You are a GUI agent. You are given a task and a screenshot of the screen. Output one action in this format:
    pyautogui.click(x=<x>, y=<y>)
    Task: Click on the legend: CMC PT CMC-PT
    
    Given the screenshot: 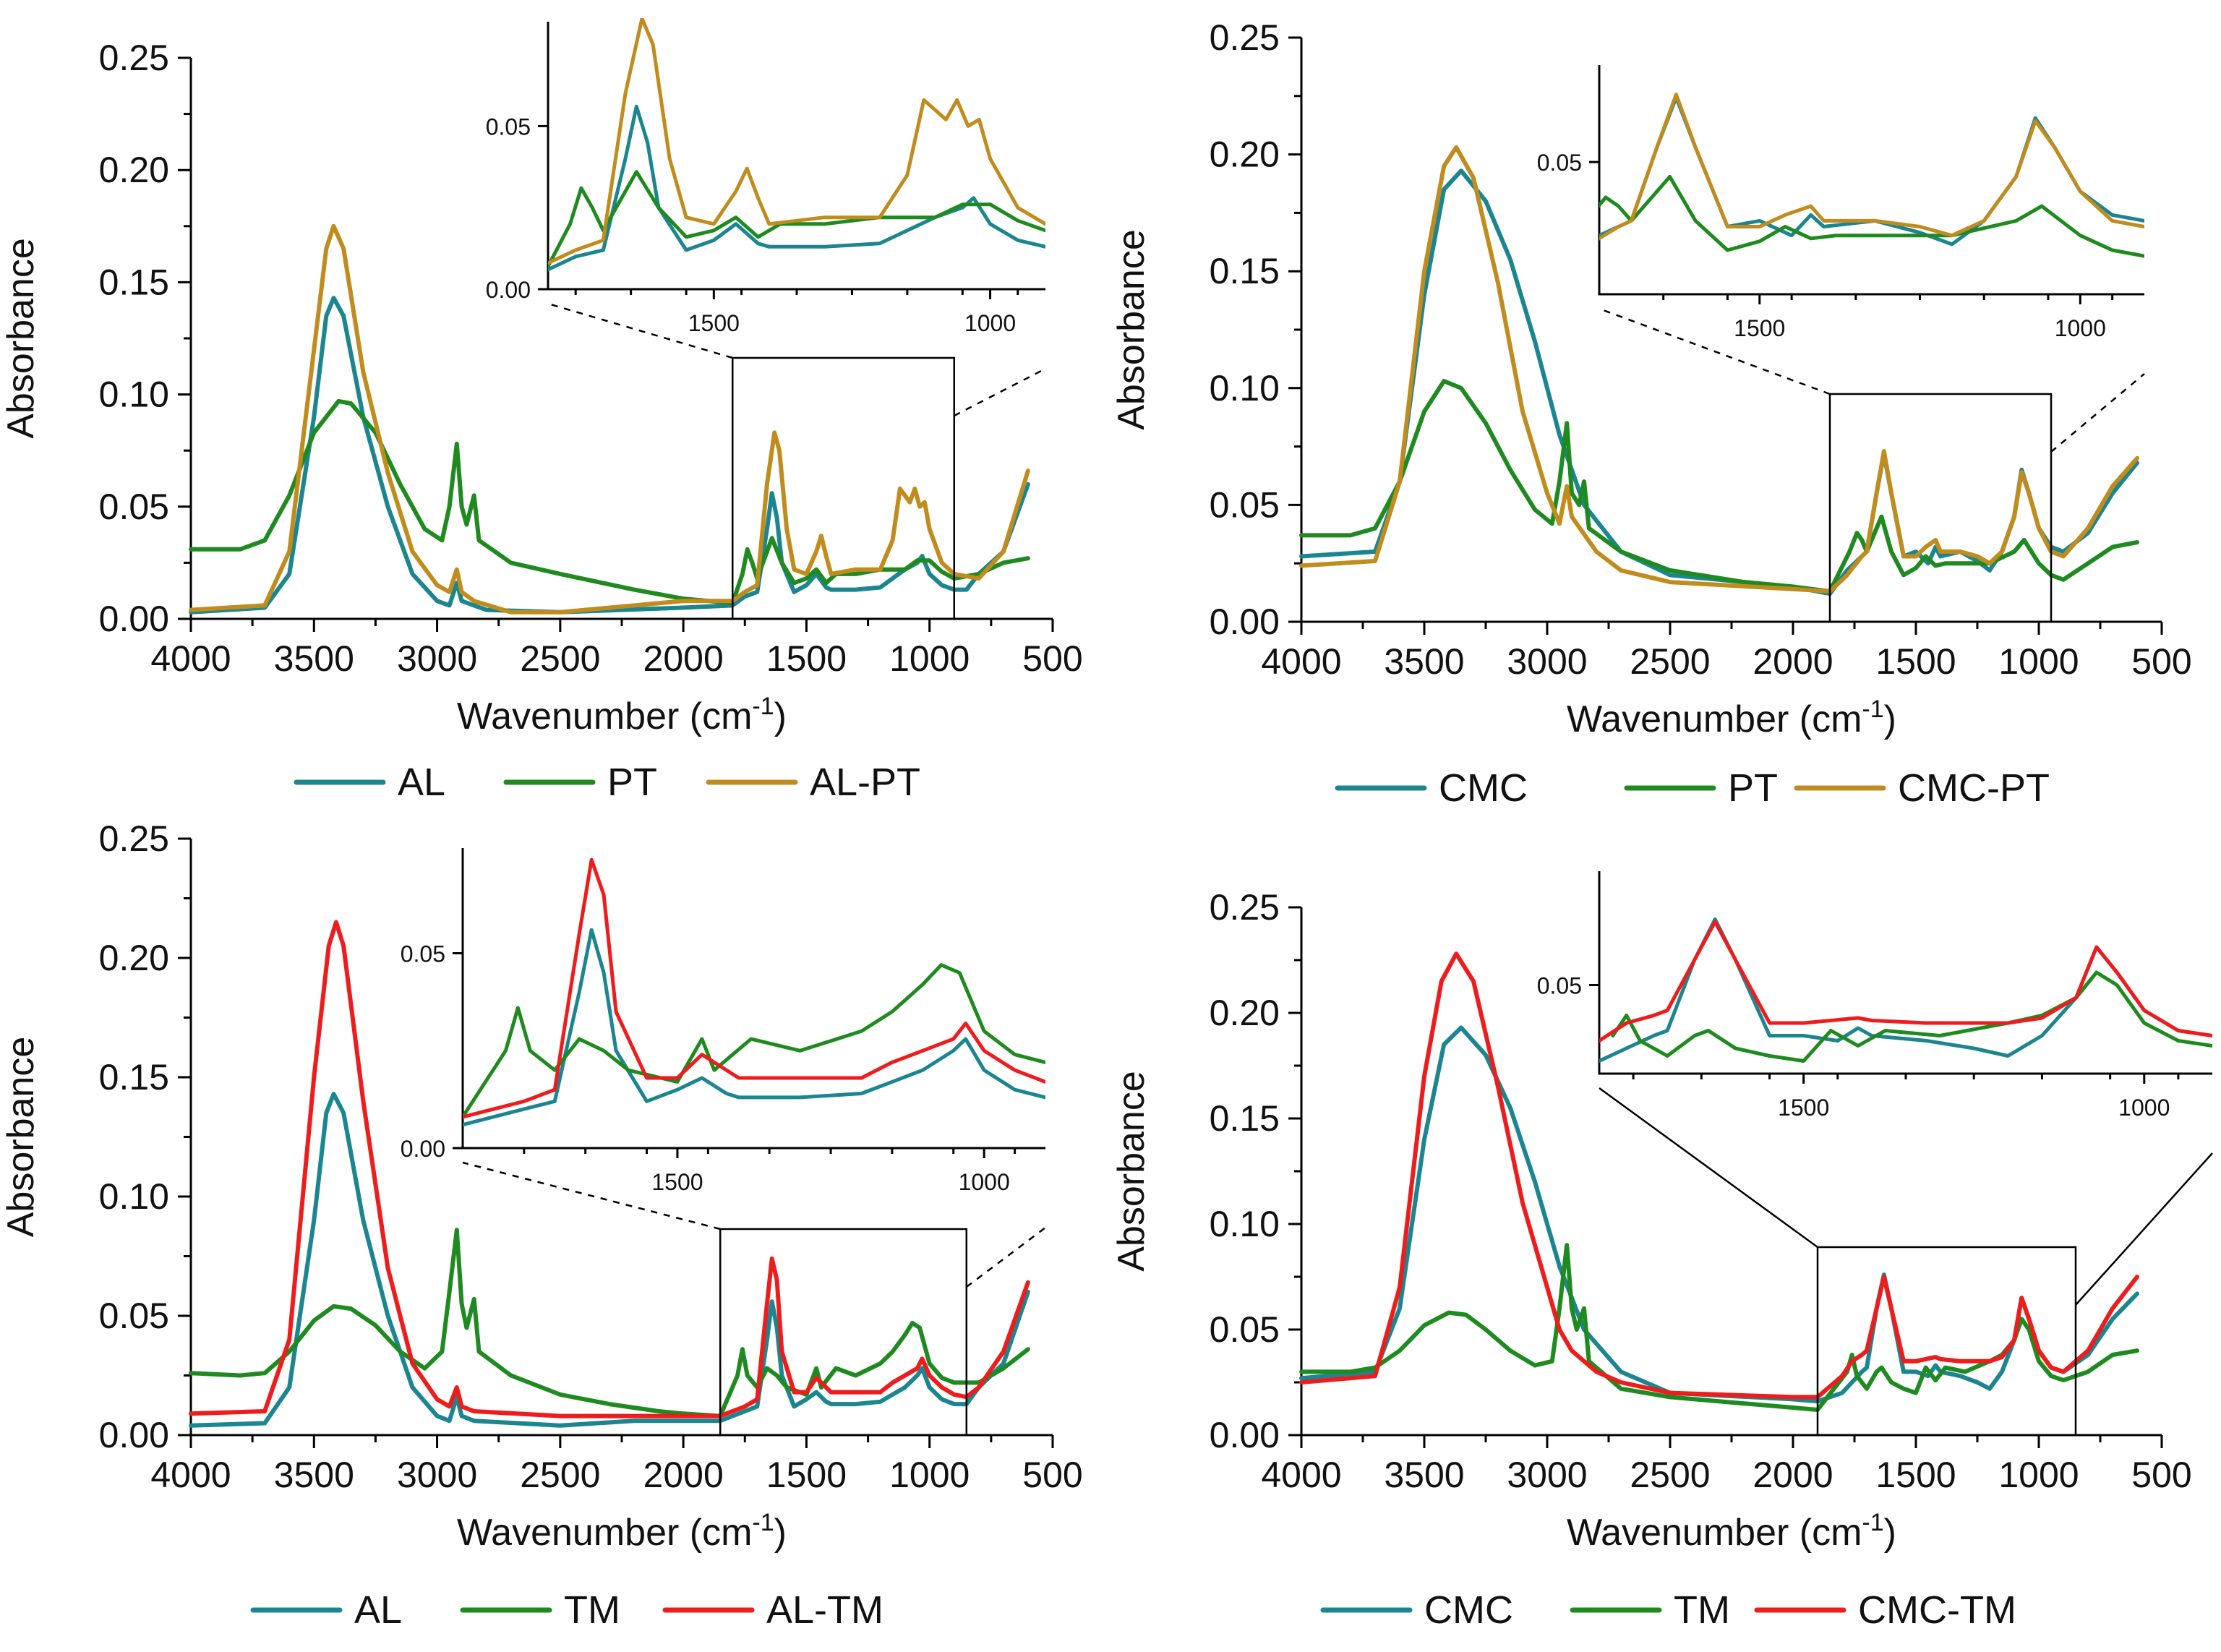 What is the action you would take?
    pyautogui.click(x=1692, y=788)
    